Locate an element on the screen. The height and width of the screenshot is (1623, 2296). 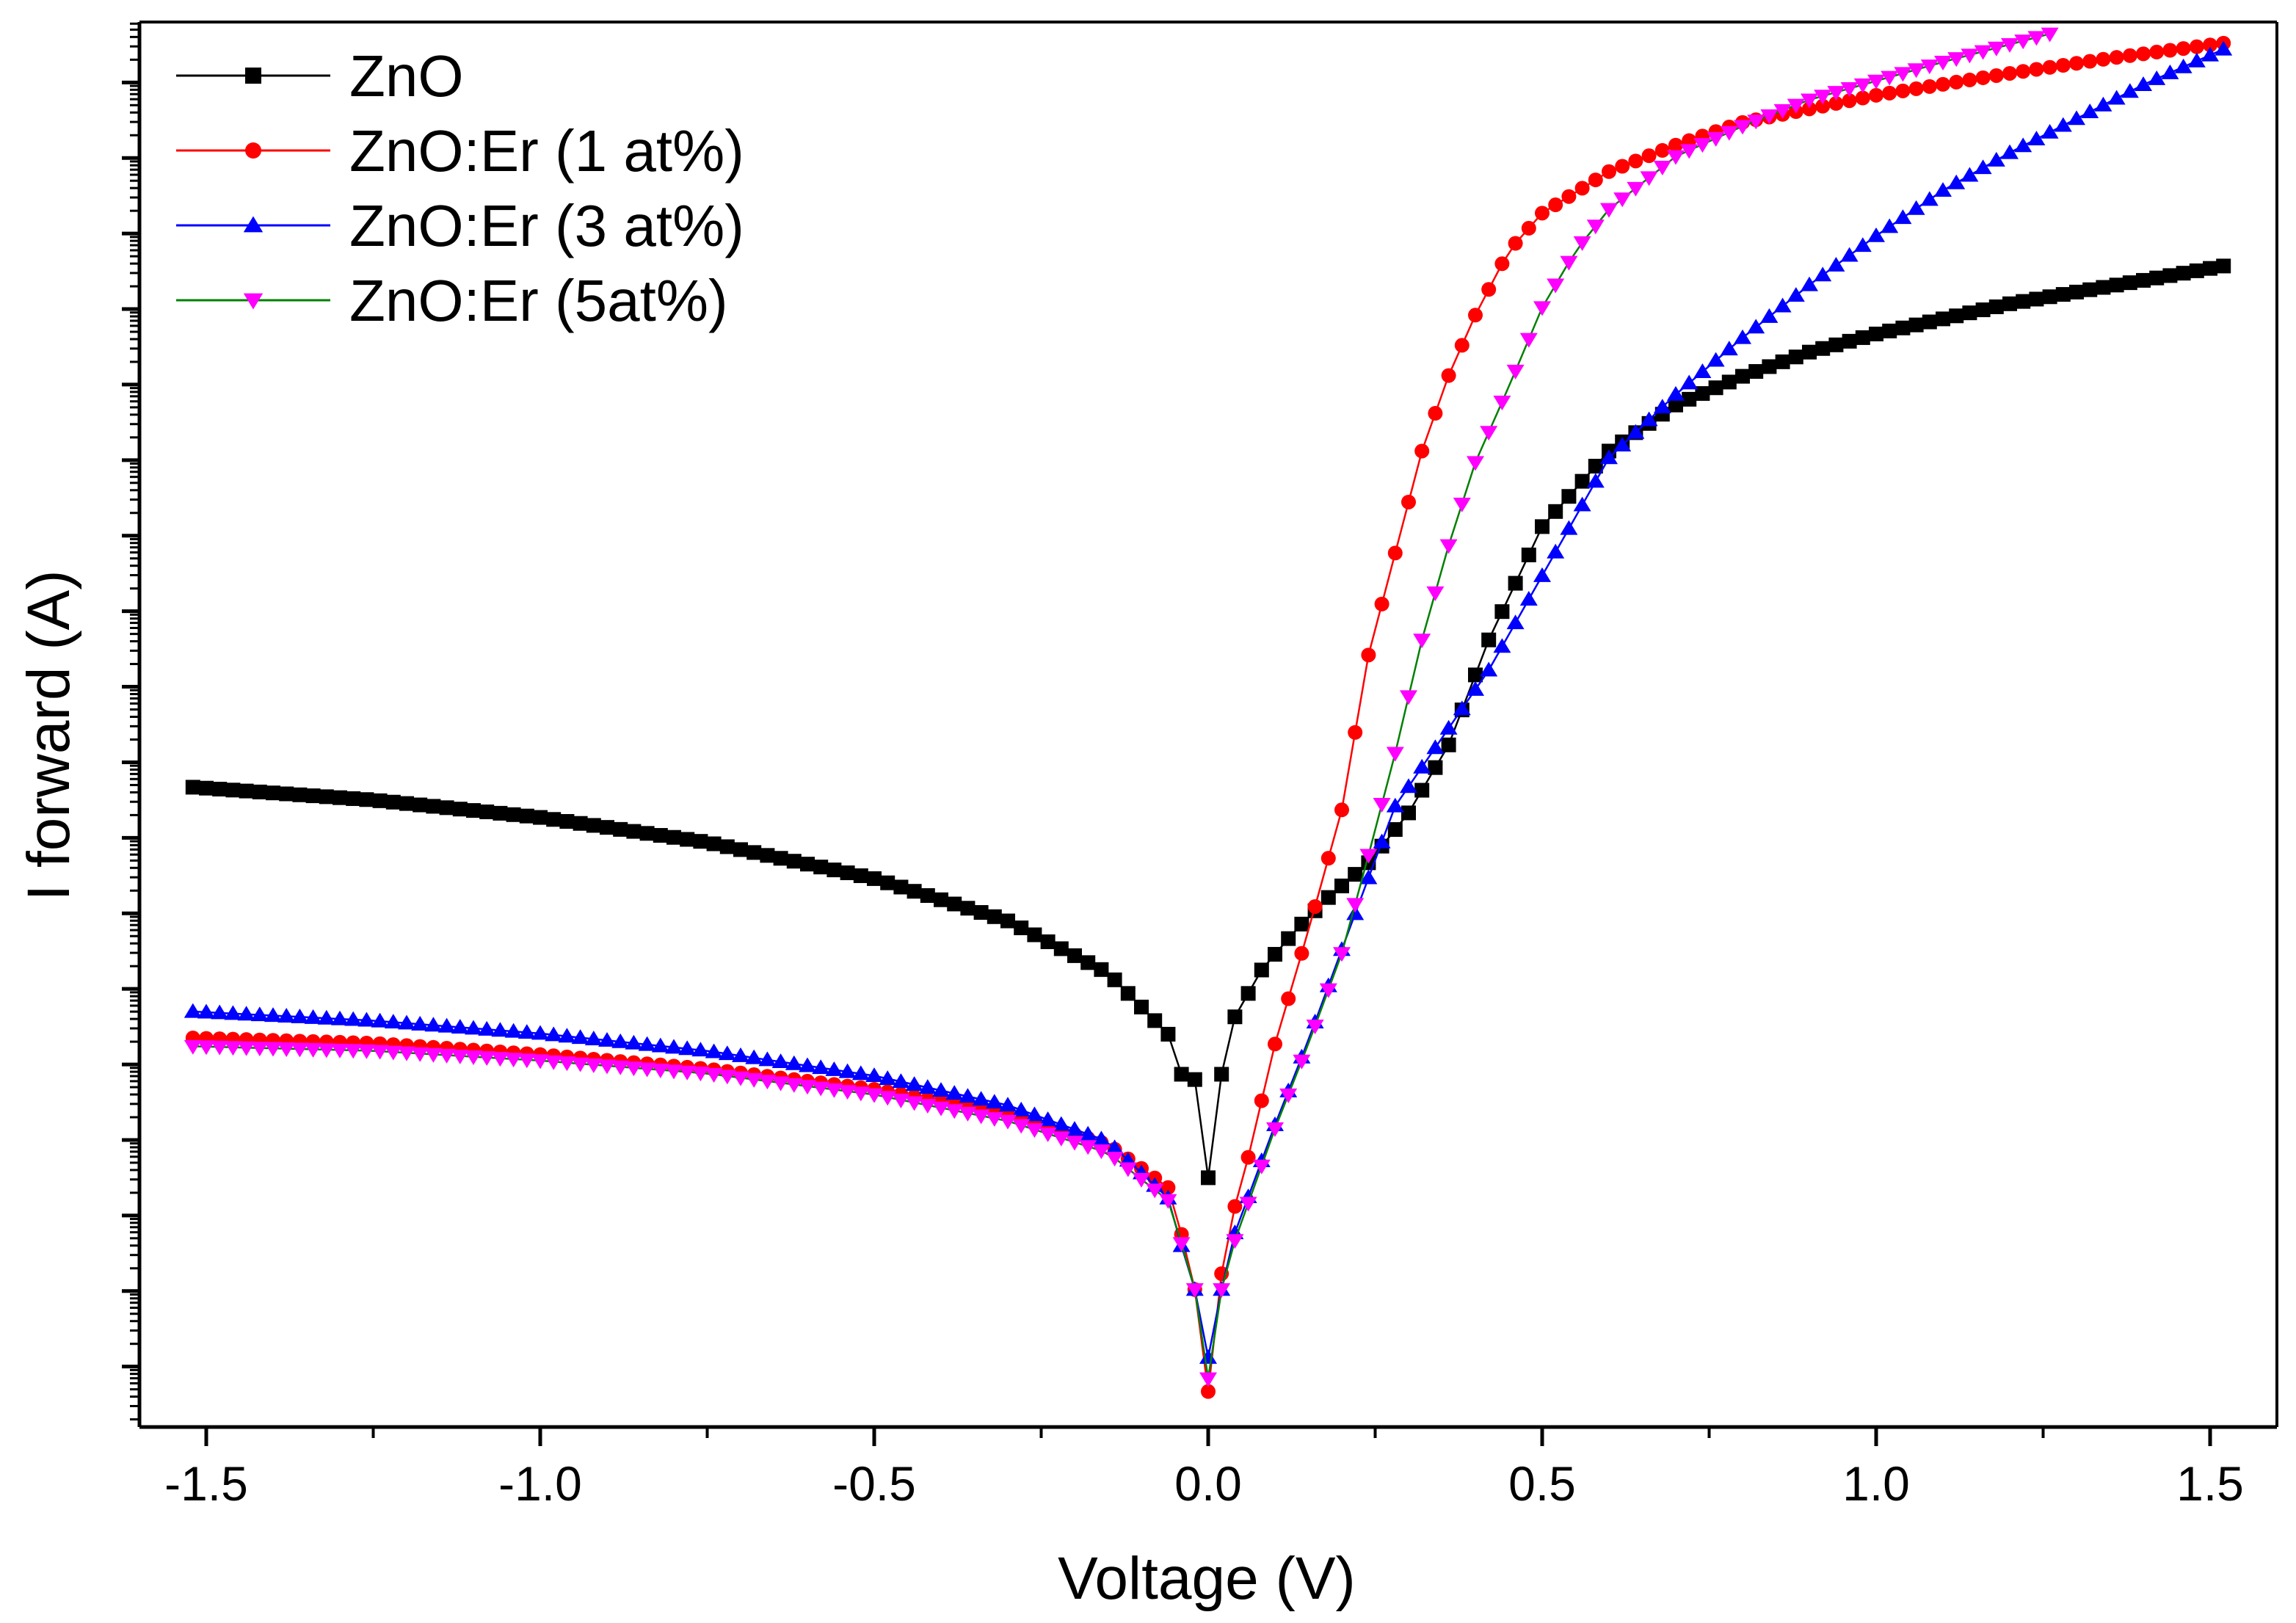
legend-marker is located at coordinates (253, 150).